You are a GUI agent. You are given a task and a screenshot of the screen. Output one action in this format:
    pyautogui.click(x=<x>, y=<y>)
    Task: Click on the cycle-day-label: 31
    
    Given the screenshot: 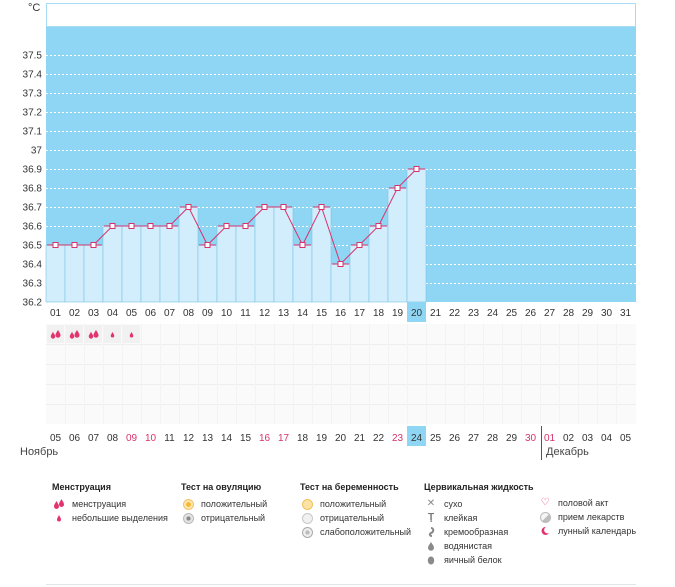 What is the action you would take?
    pyautogui.click(x=626, y=313)
    